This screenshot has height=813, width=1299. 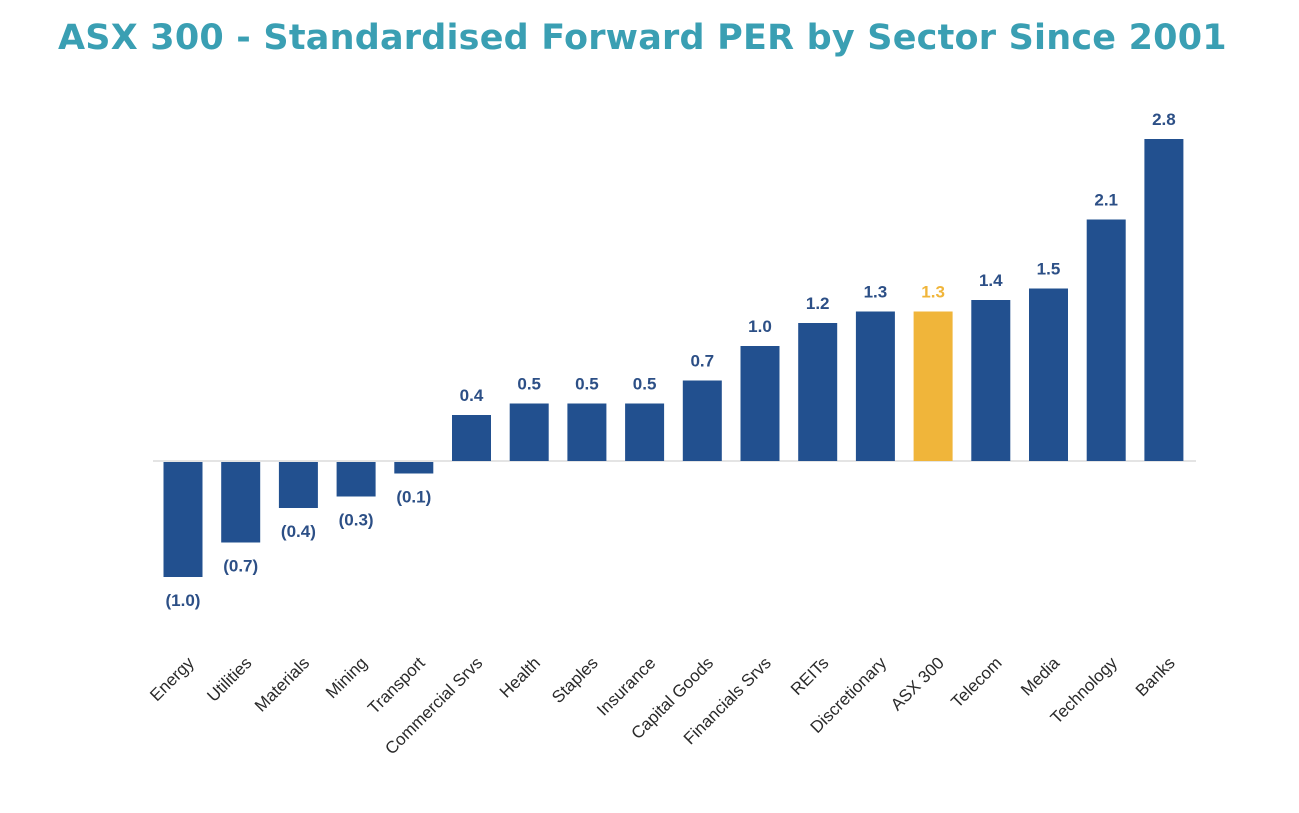 What do you see at coordinates (346, 677) in the screenshot?
I see `category-label-mining: Mining` at bounding box center [346, 677].